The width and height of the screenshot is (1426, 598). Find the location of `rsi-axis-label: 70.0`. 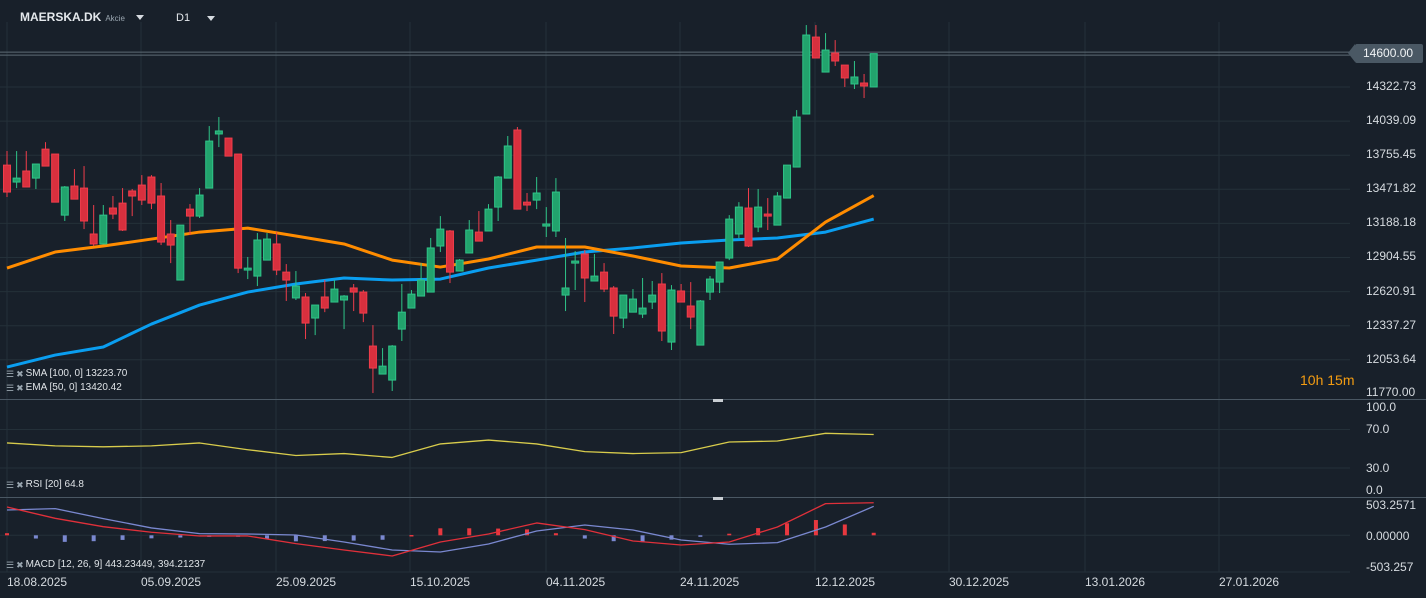

rsi-axis-label: 70.0 is located at coordinates (1378, 429).